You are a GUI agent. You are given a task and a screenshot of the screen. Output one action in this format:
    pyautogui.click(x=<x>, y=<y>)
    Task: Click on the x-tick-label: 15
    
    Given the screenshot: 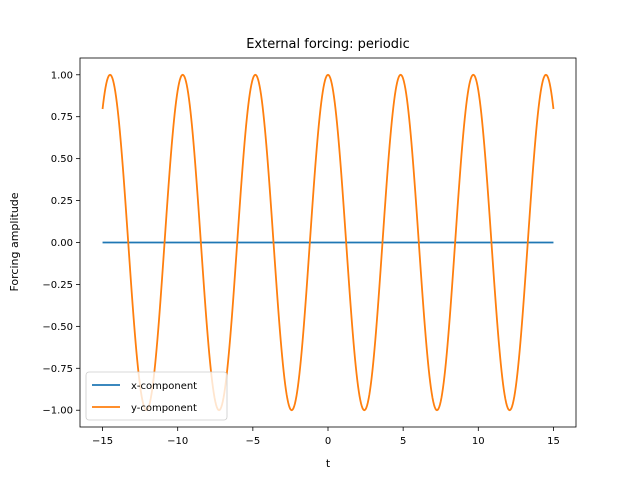 What is the action you would take?
    pyautogui.click(x=553, y=441)
    